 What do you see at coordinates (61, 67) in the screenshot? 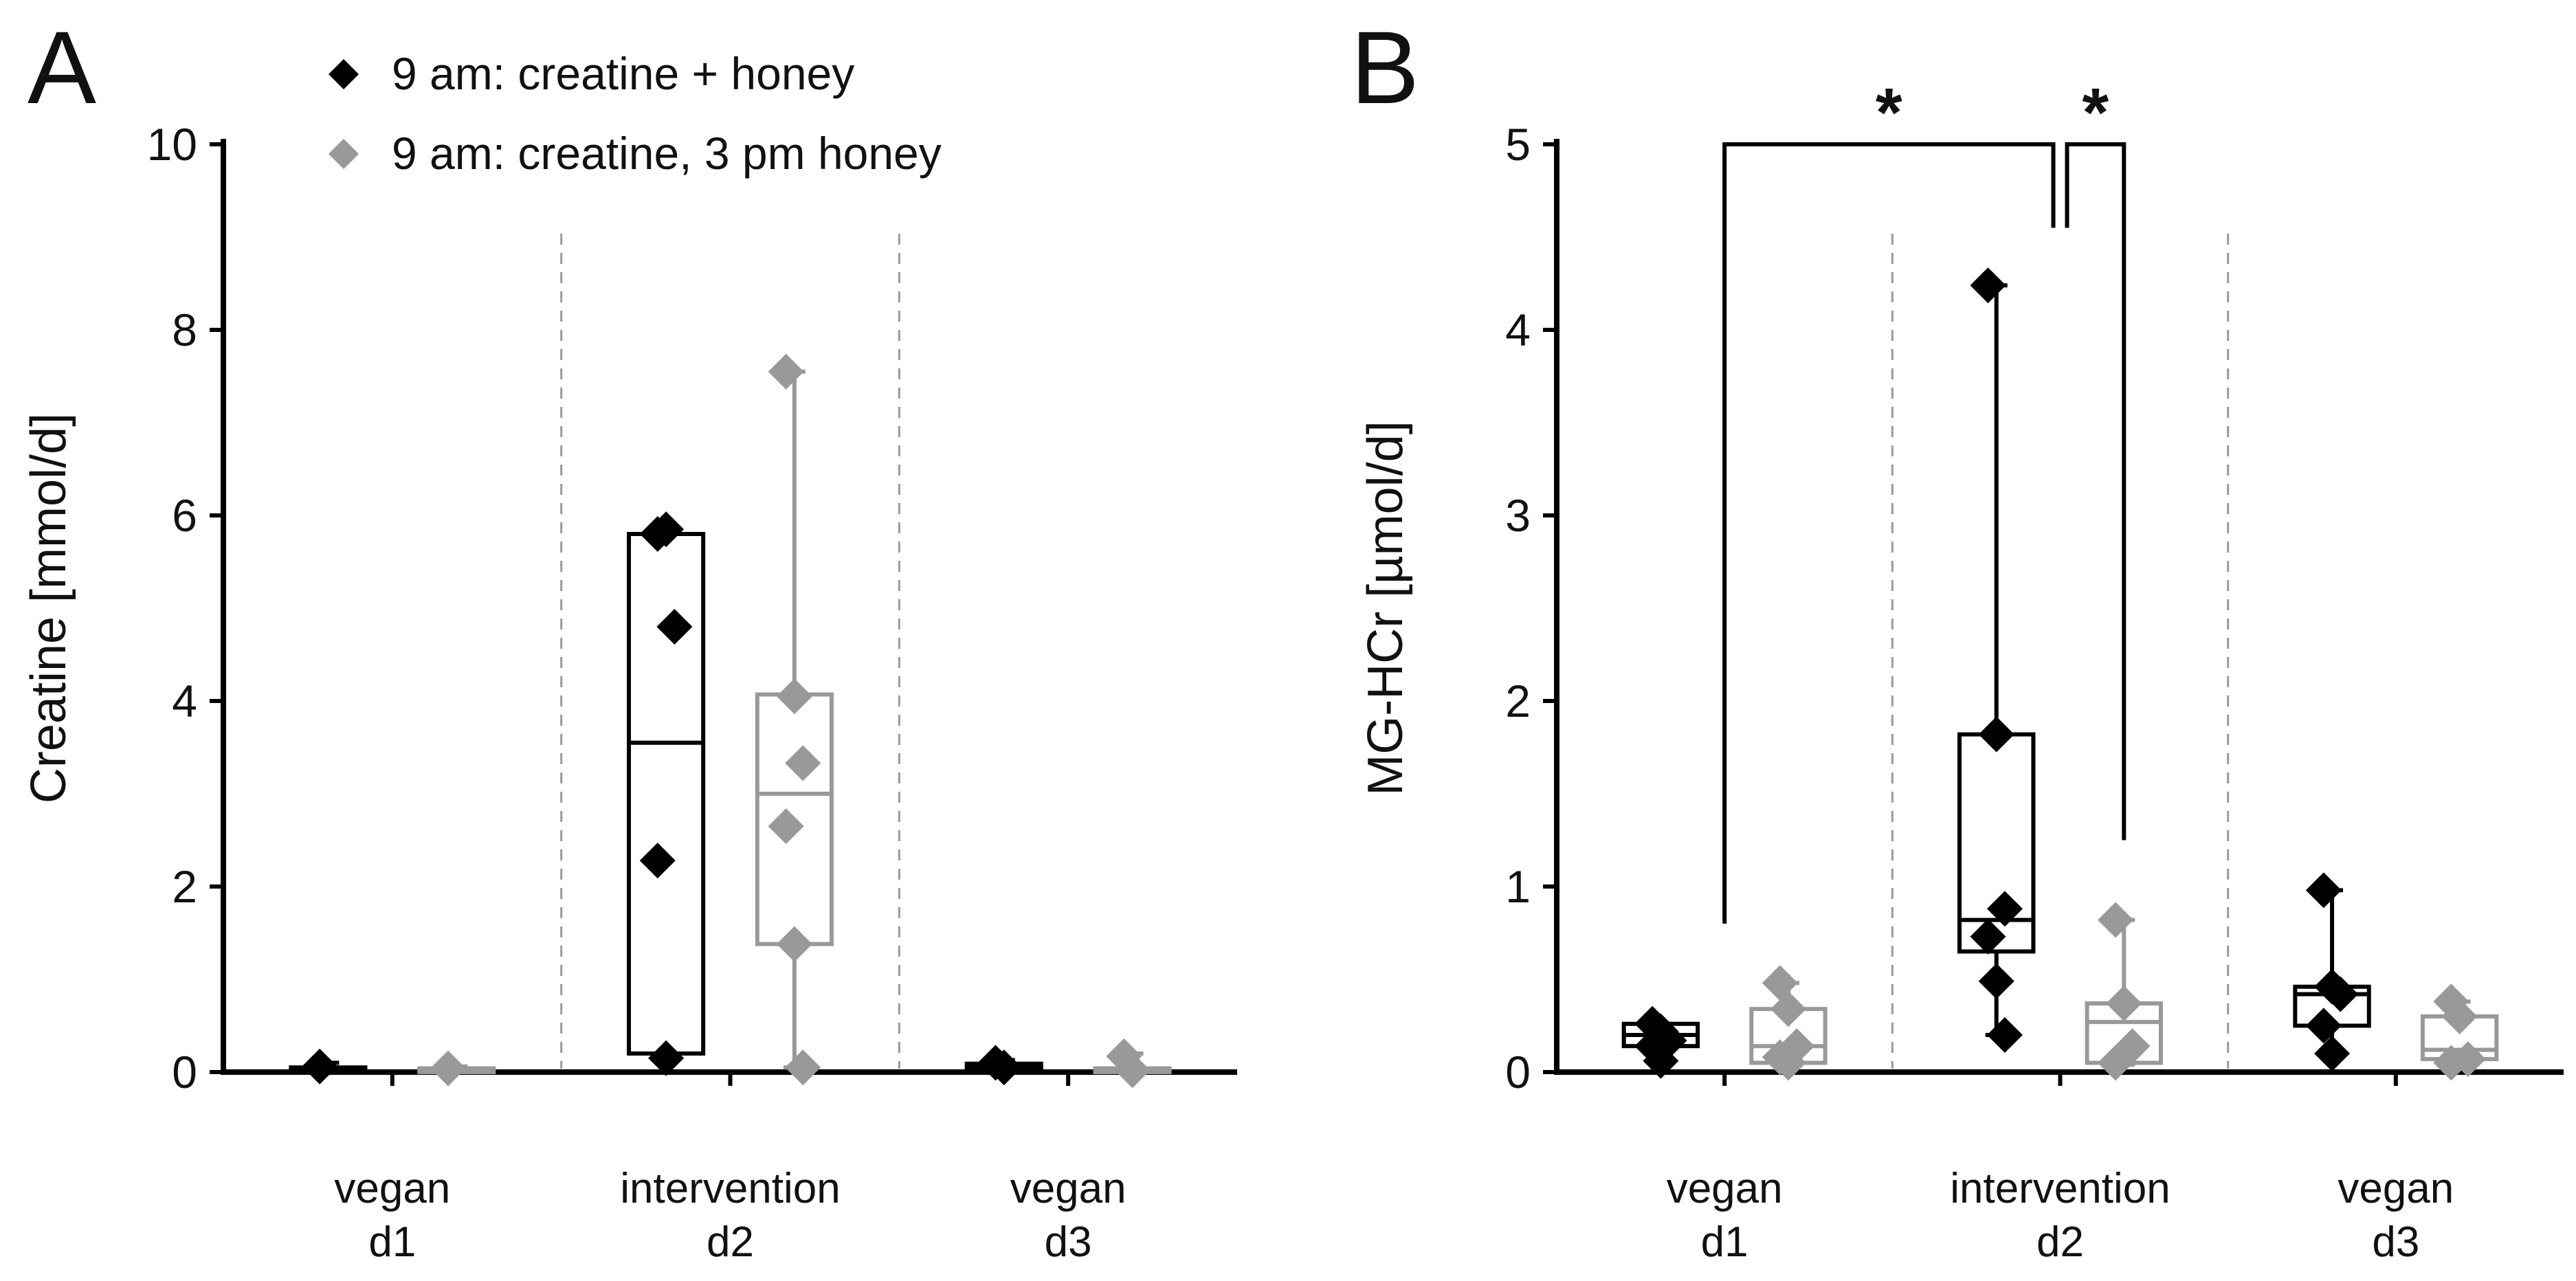
I see `panel-letter: A` at bounding box center [61, 67].